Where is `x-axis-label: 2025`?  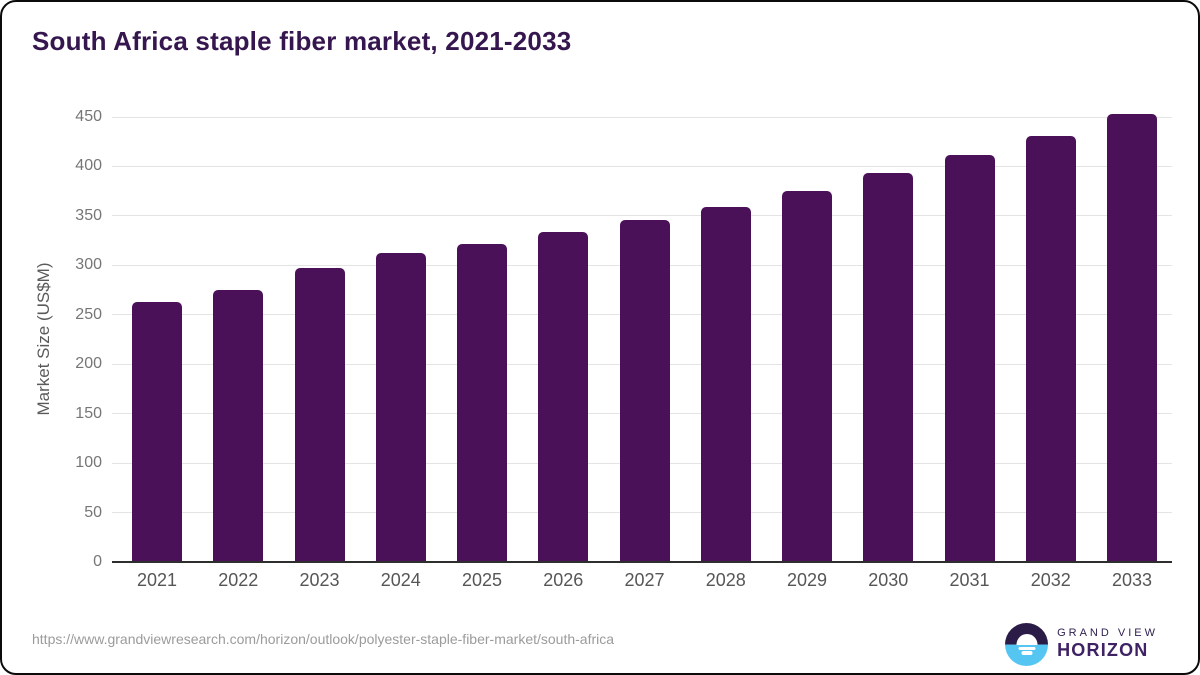
x-axis-label: 2025 is located at coordinates (482, 580).